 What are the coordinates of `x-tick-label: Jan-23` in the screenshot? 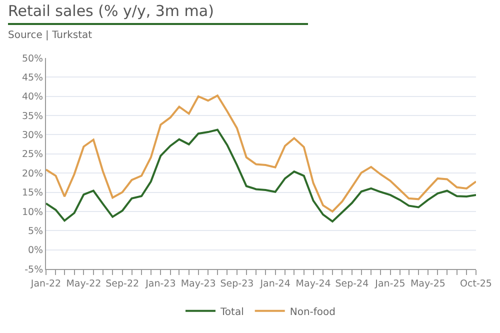 It's located at (160, 284).